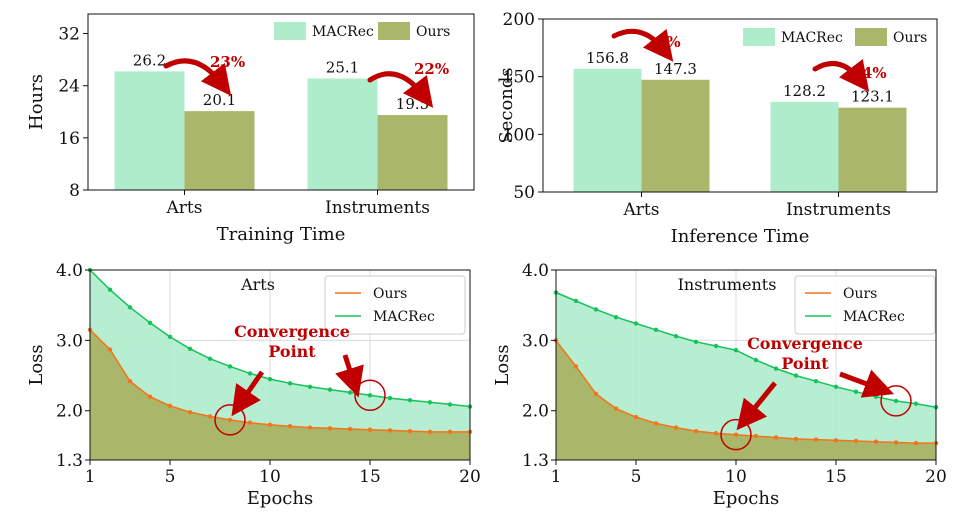 This screenshot has width=956, height=532. I want to click on subplot-title: Arts, so click(257, 284).